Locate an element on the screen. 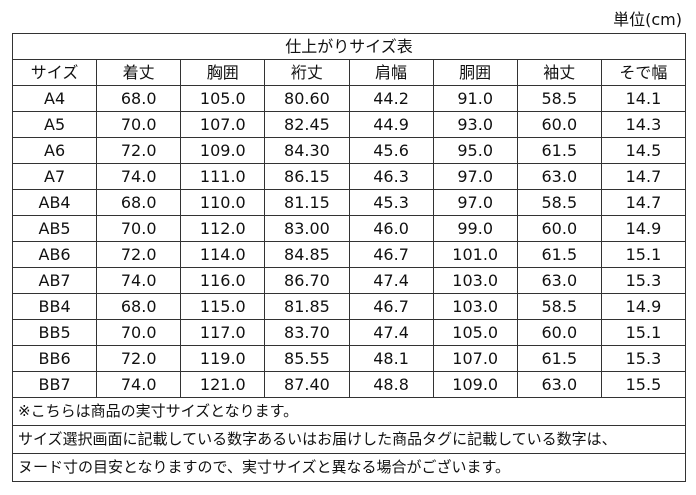 This screenshot has width=696, height=495. table-cell: BB4 is located at coordinates (54, 306).